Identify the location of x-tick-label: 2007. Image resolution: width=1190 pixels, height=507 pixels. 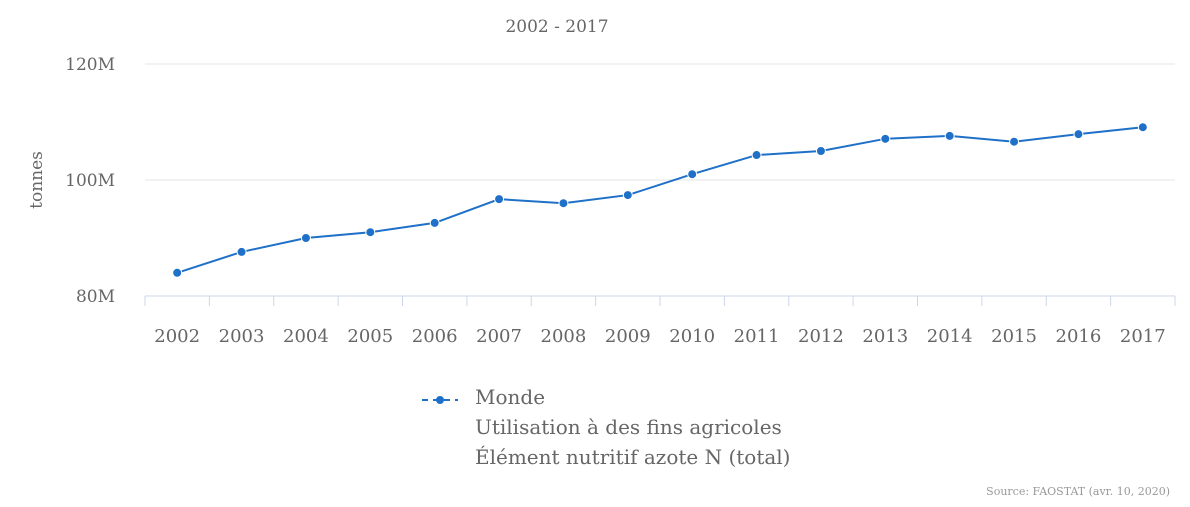
(499, 336).